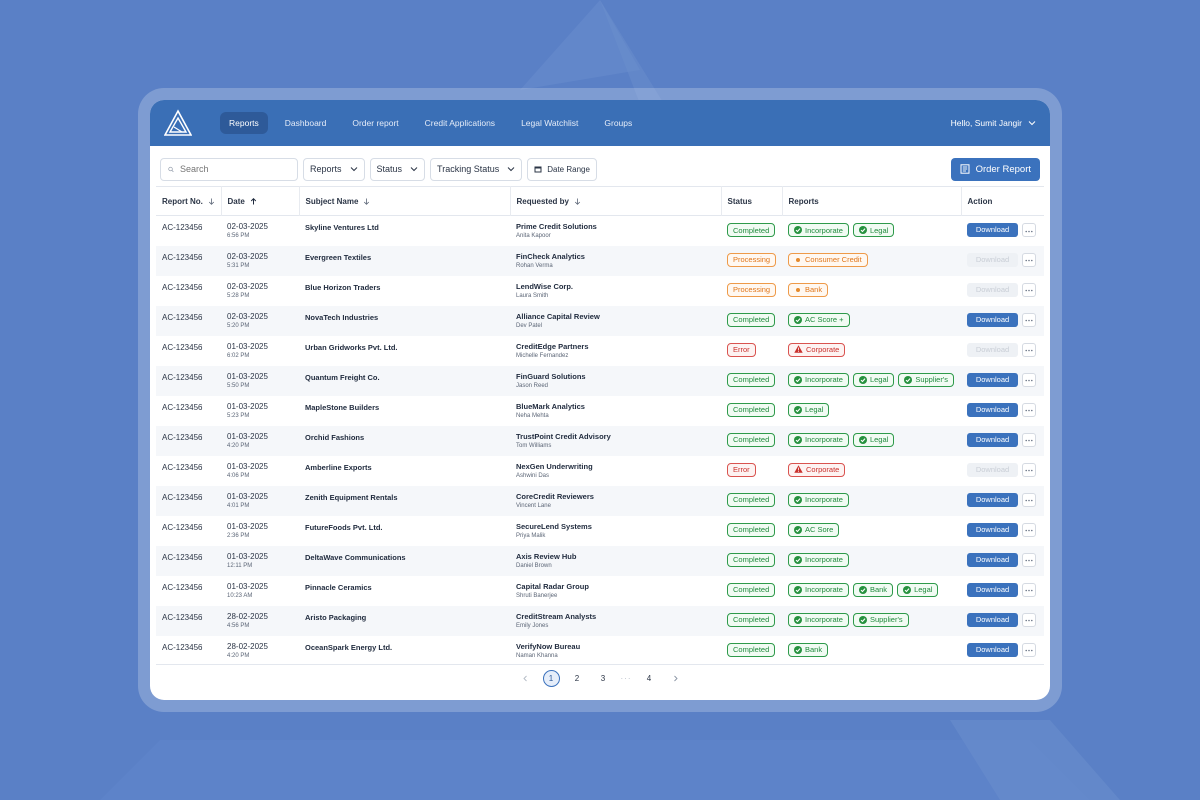 The height and width of the screenshot is (800, 1200). Describe the element at coordinates (819, 319) in the screenshot. I see `report-type-badge: AC Score +` at that location.